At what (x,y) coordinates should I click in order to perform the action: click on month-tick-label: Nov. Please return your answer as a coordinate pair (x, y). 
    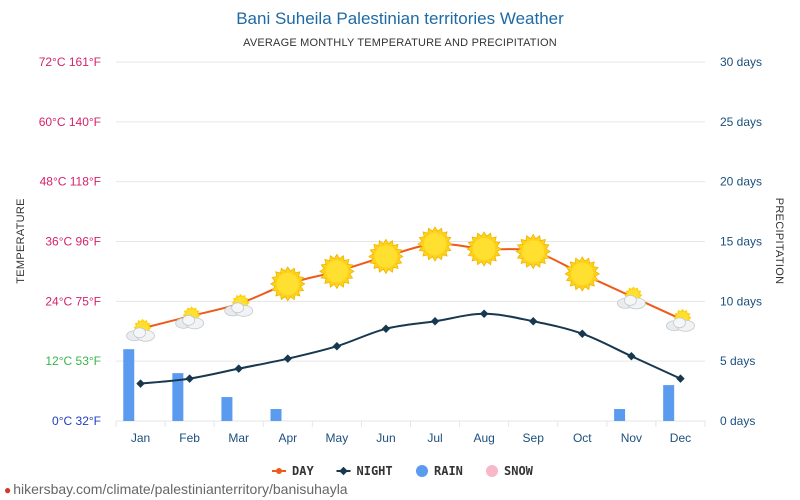
    Looking at the image, I should click on (631, 438).